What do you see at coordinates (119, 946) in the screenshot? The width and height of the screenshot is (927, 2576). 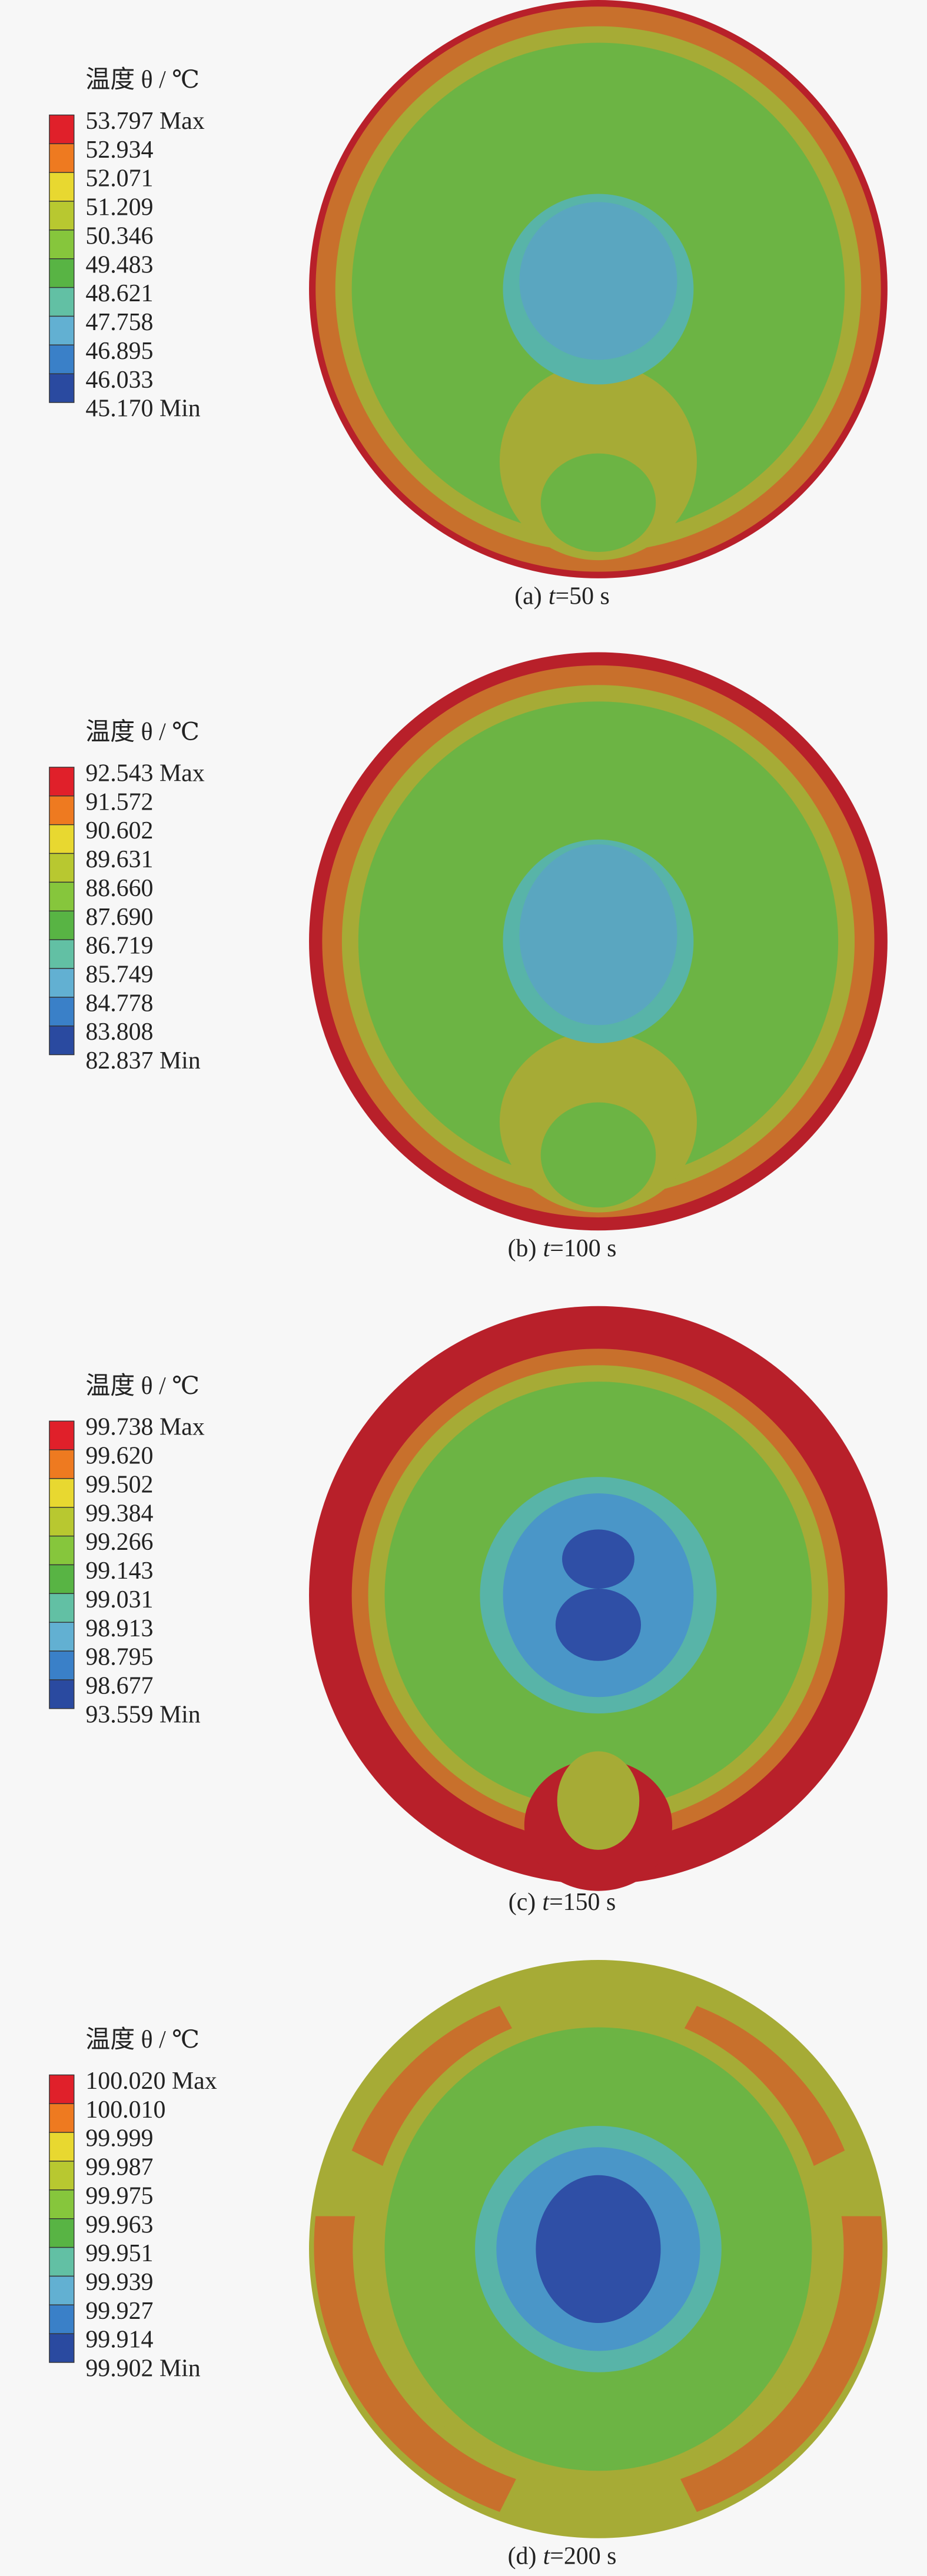 I see `legend-label: 86.719` at bounding box center [119, 946].